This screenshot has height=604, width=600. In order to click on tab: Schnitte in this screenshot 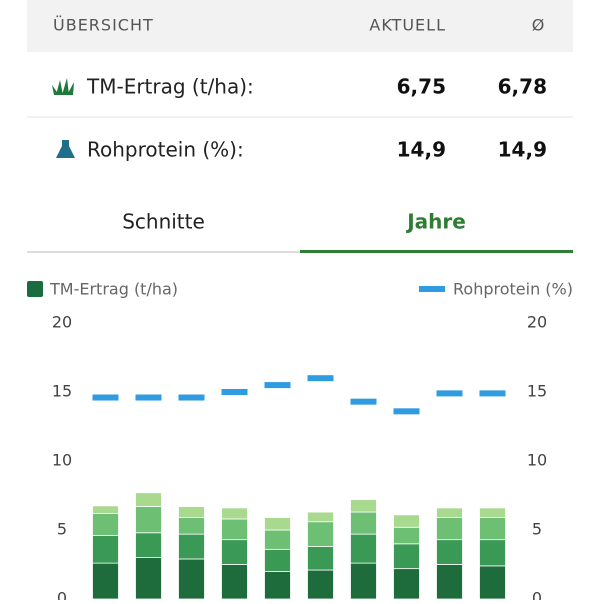, I will do `click(163, 222)`.